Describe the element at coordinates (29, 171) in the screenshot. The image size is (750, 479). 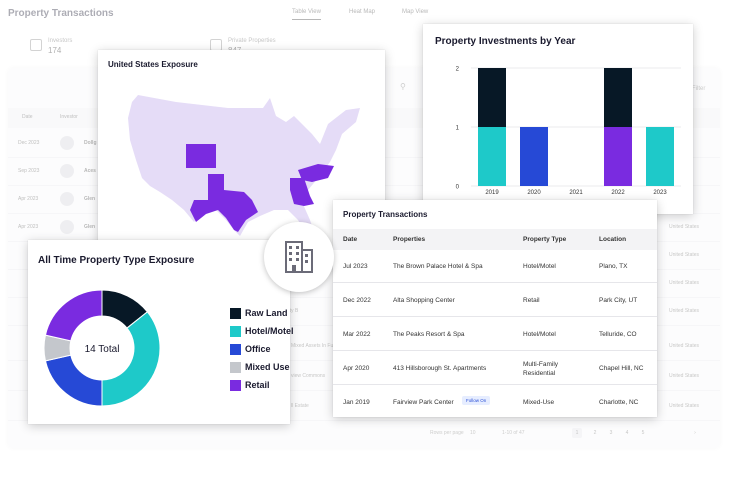
I see `row-date: Sep 2023` at that location.